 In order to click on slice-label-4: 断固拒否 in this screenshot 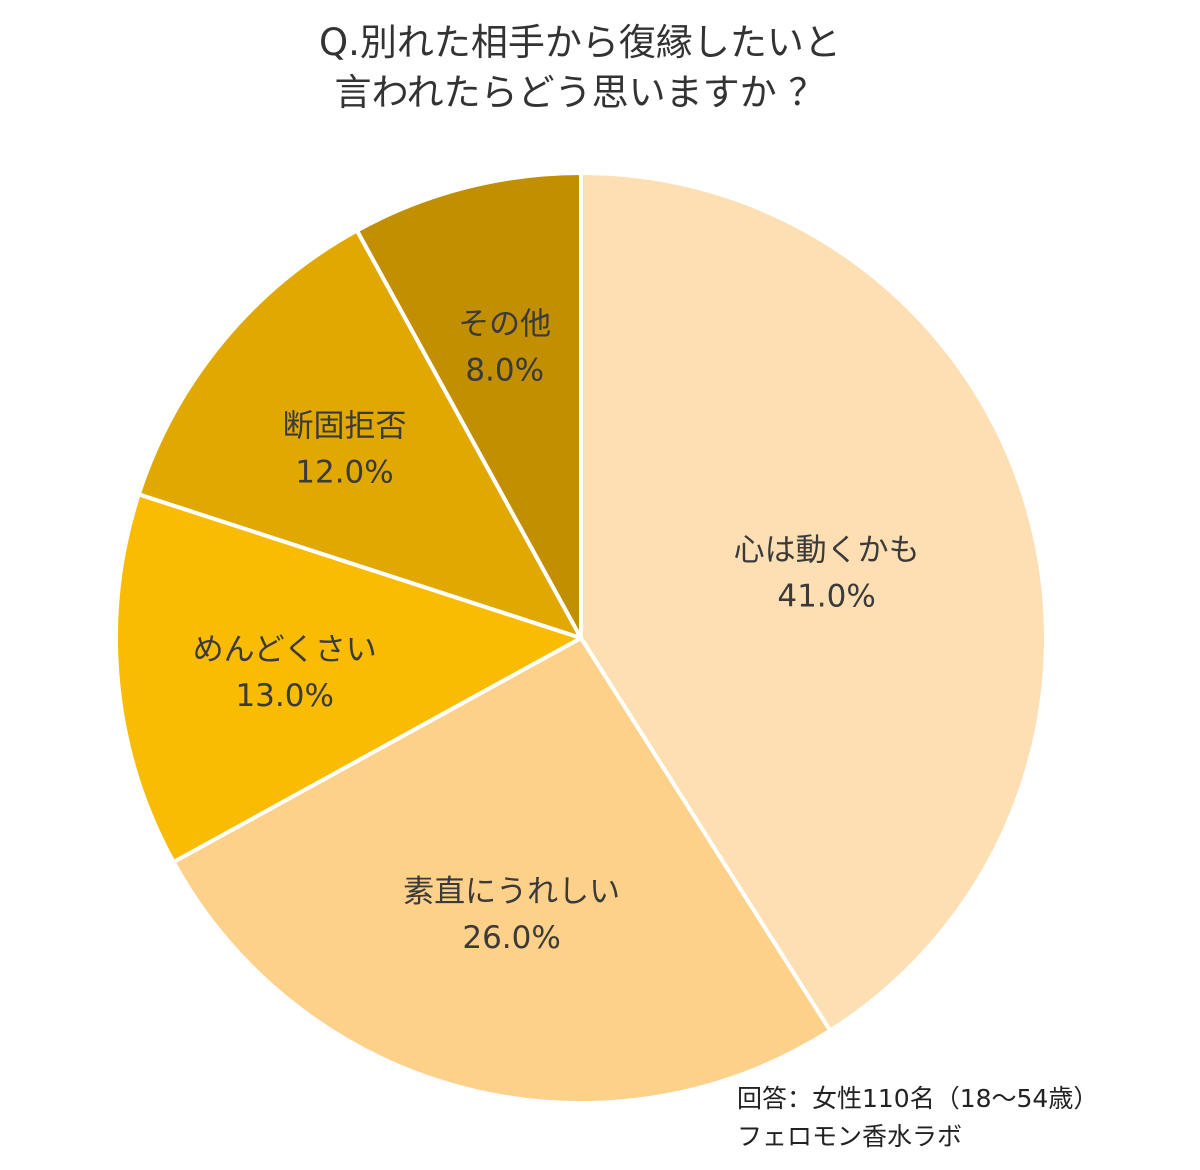, I will do `click(345, 426)`.